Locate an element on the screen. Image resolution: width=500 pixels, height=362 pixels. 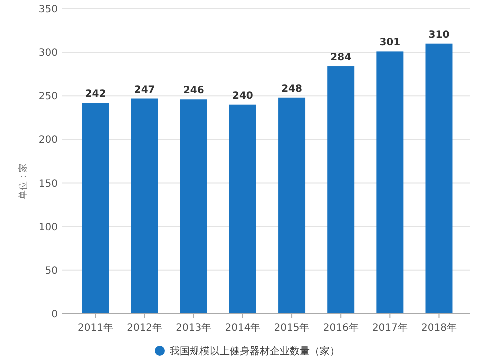
data-label: 248 is located at coordinates (292, 89).